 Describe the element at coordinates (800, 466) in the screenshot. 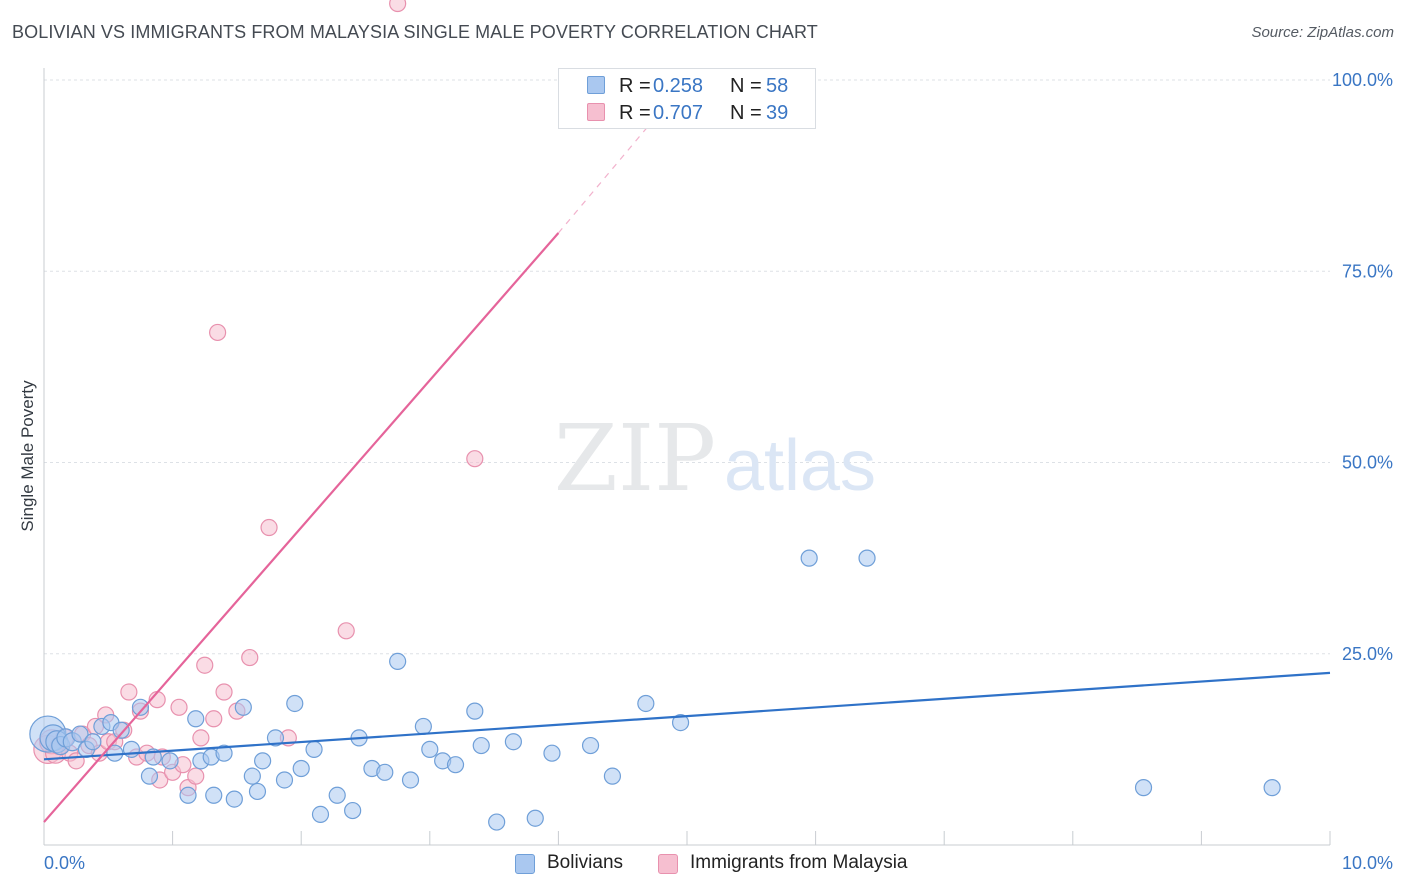

I see `watermark-atlas: atlas` at that location.